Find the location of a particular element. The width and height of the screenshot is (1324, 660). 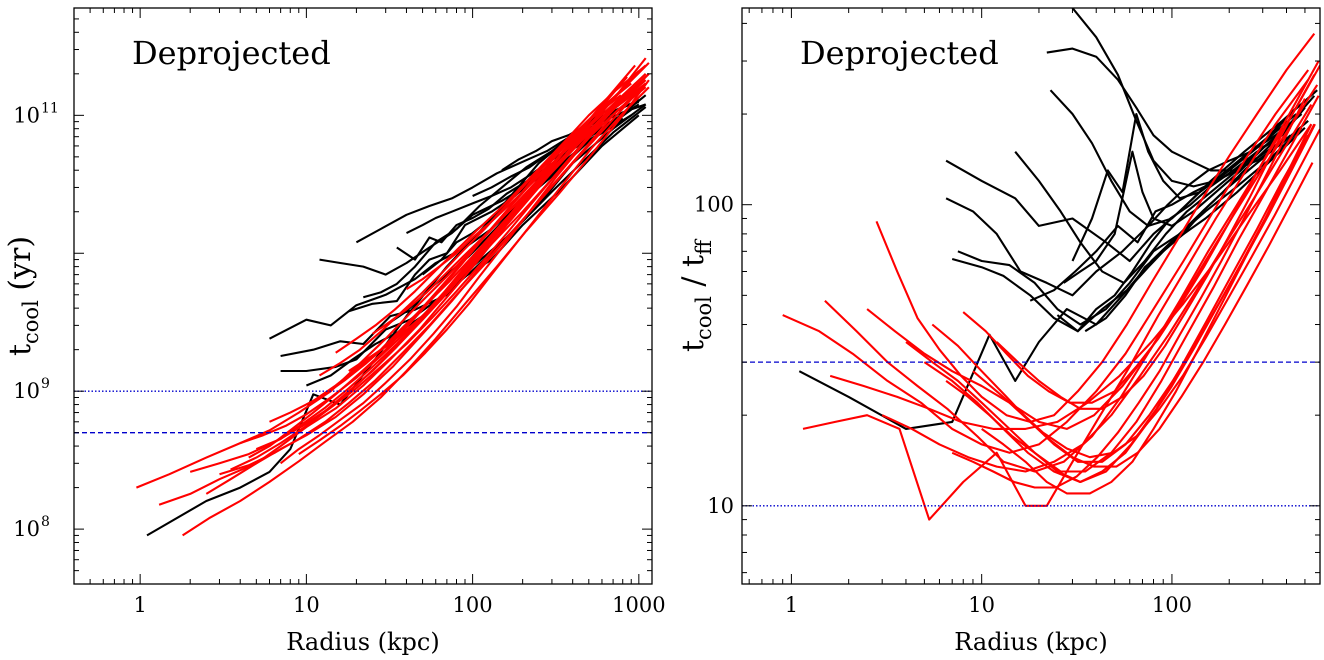

x-tick-label: 1000 is located at coordinates (638, 605).